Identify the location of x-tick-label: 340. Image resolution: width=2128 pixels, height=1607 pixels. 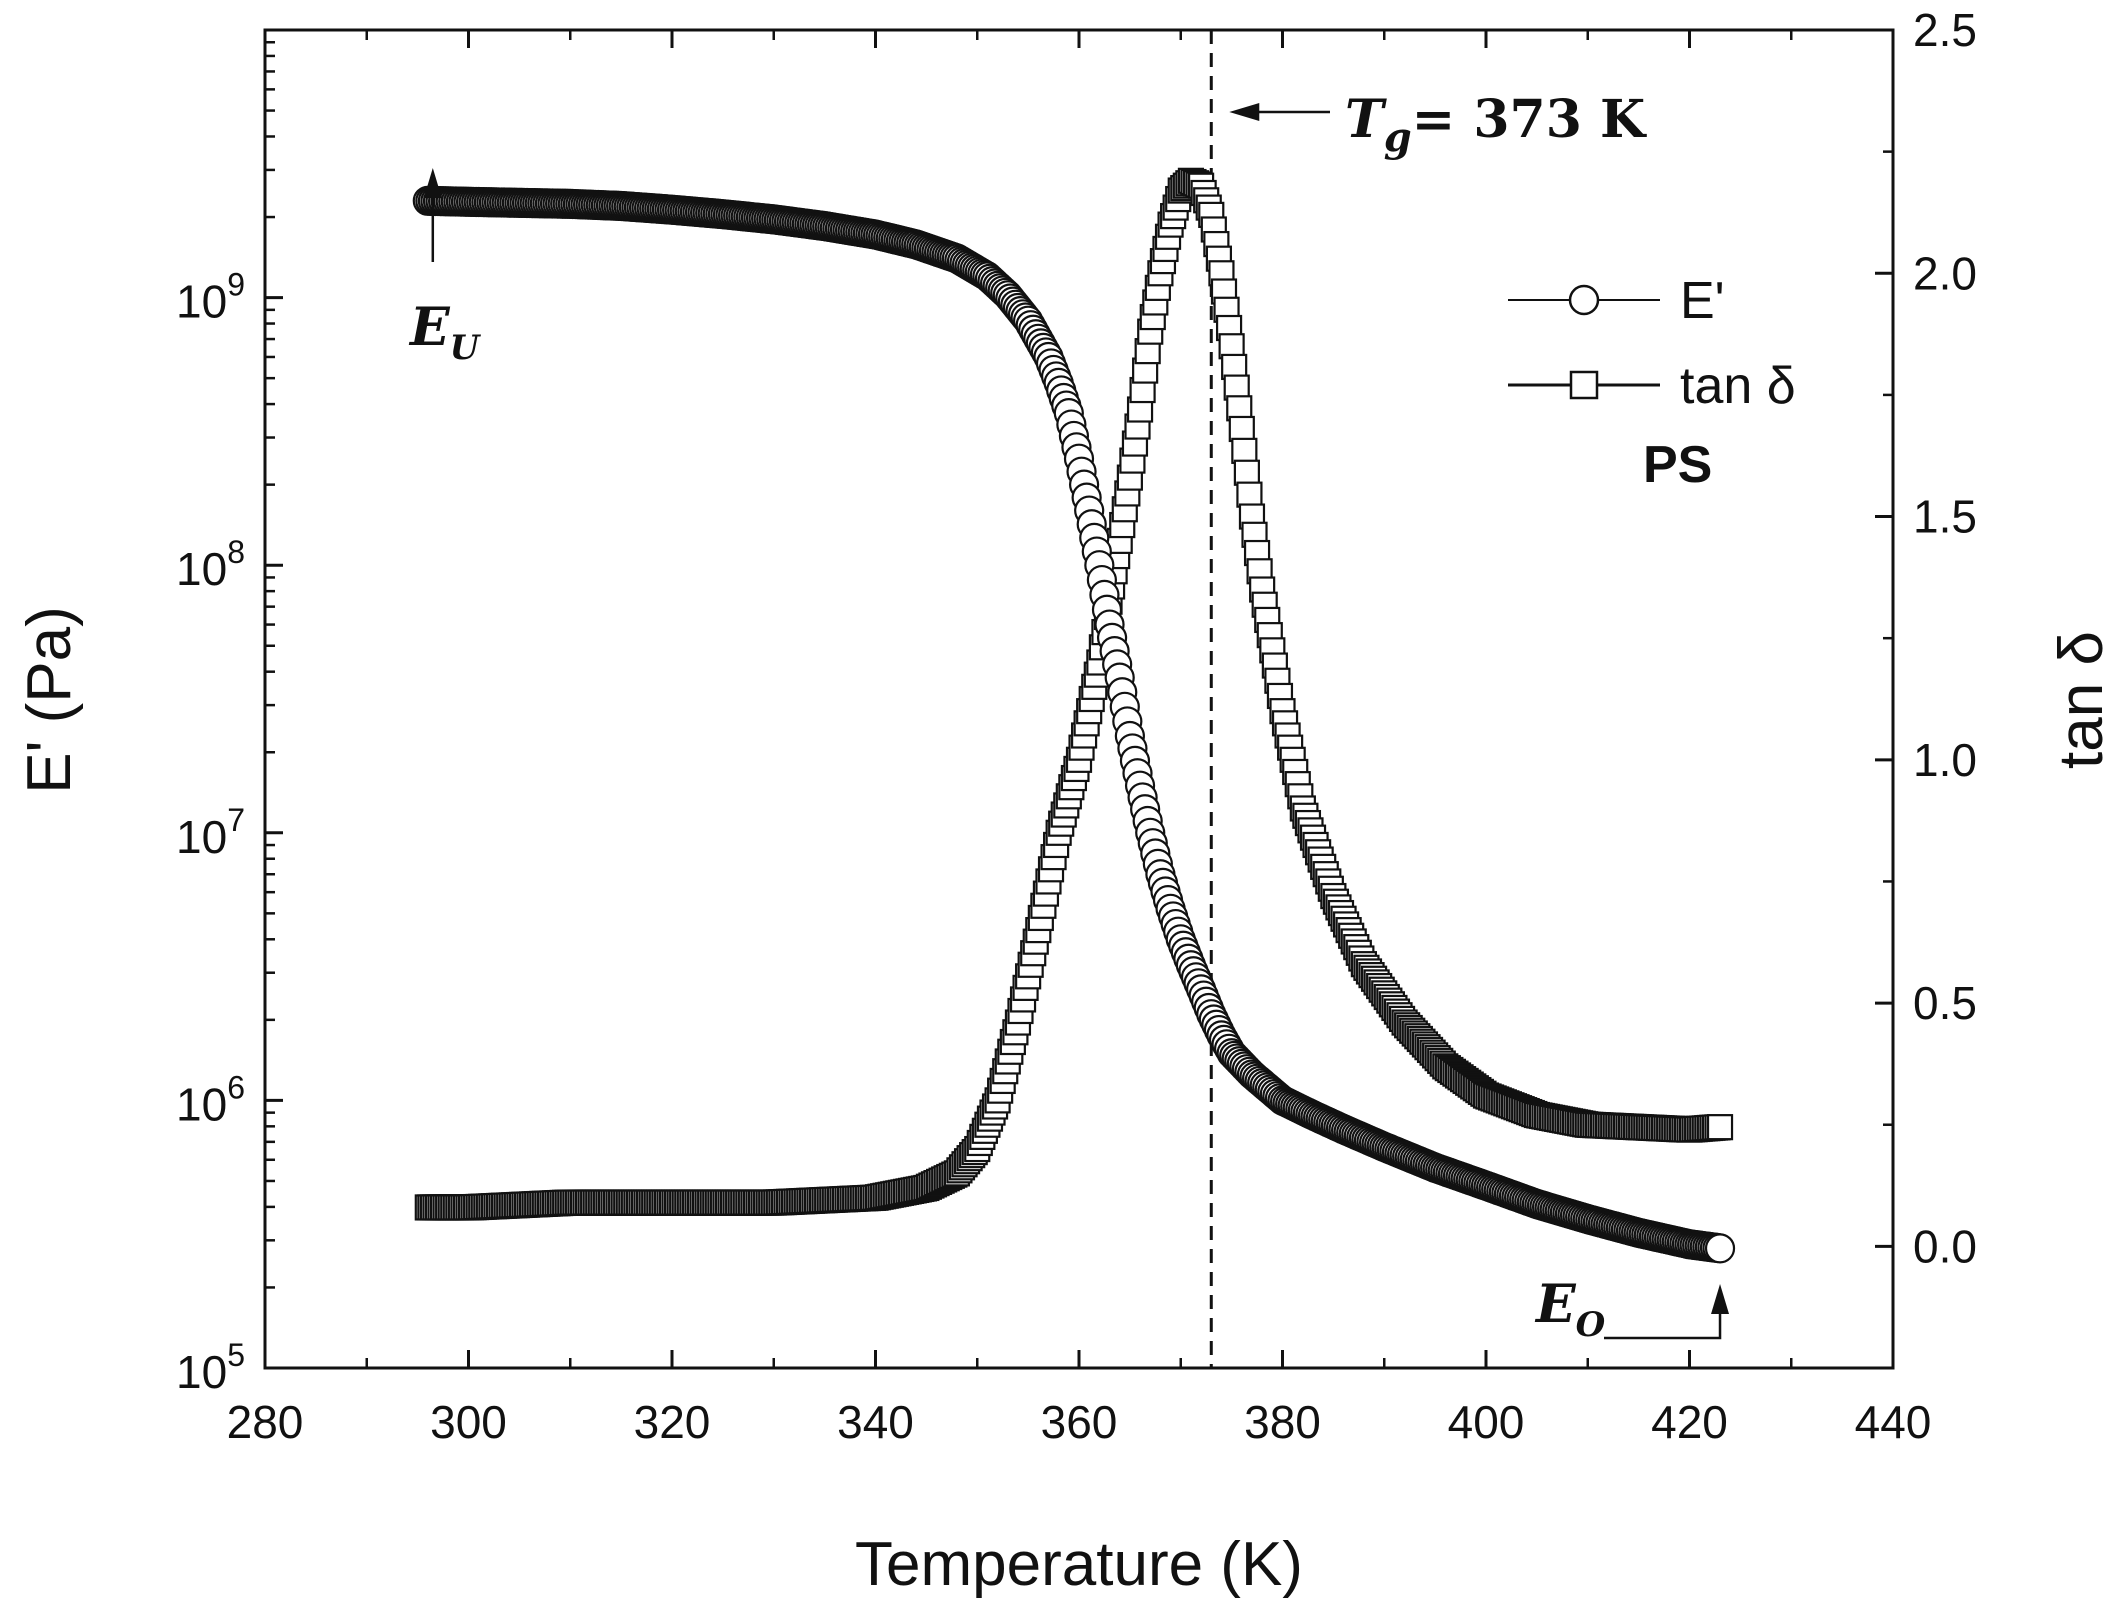
(875, 1422).